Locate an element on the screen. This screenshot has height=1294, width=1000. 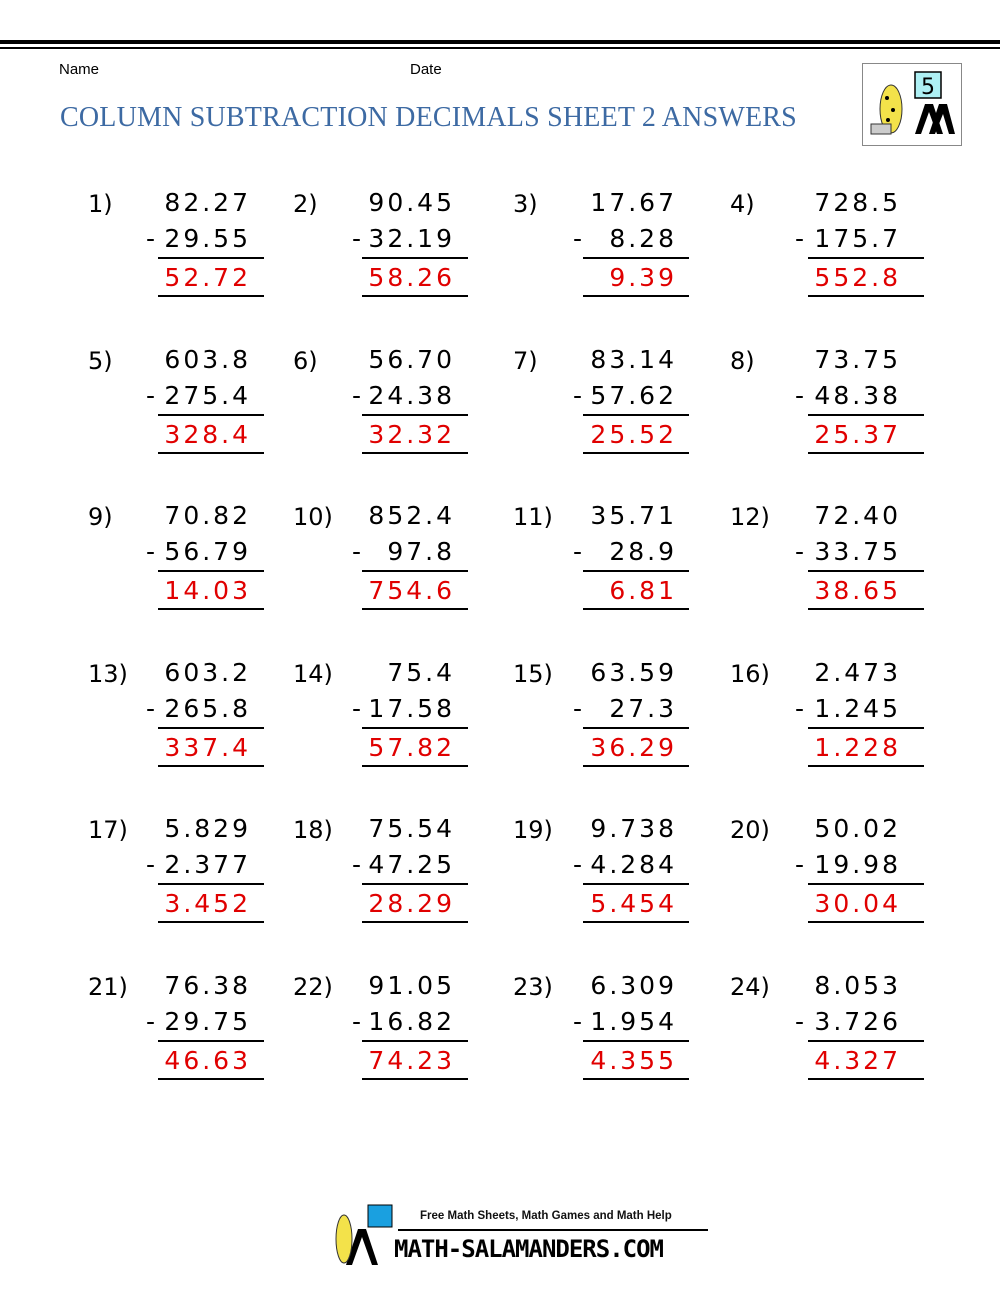
answer: 58.26 is located at coordinates (411, 277).